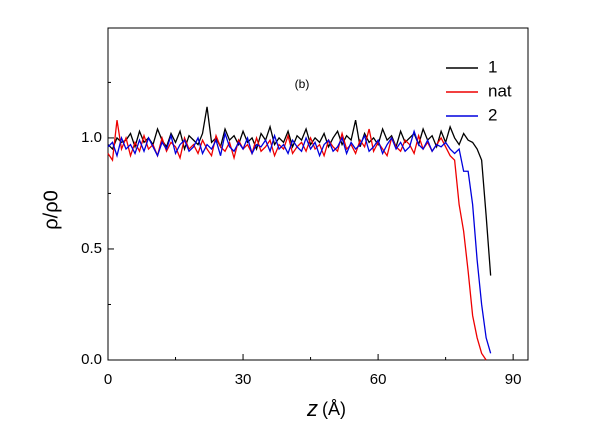  I want to click on annotation: (b), so click(302, 84).